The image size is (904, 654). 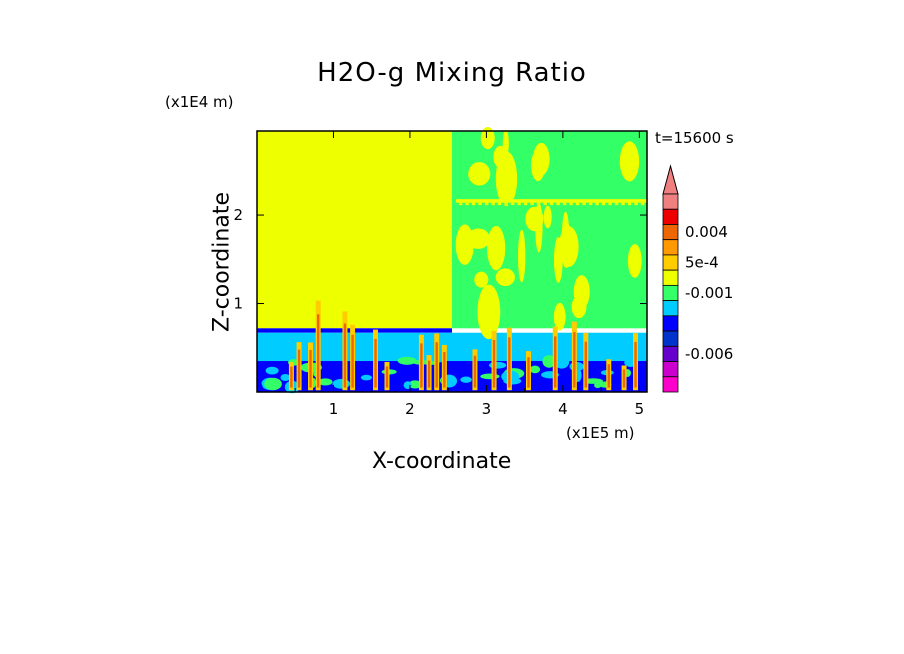 What do you see at coordinates (563, 409) in the screenshot?
I see `x-tick-label: 4` at bounding box center [563, 409].